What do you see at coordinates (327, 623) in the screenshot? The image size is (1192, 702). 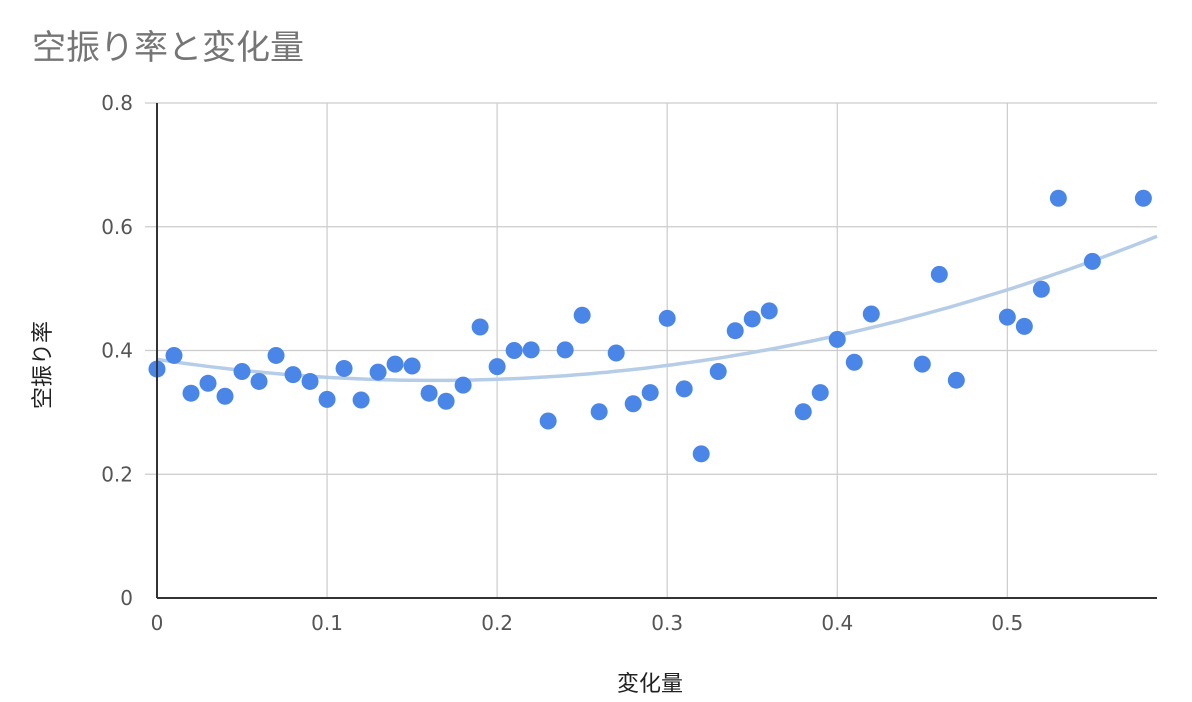 I see `x-tick-label: 0.1` at bounding box center [327, 623].